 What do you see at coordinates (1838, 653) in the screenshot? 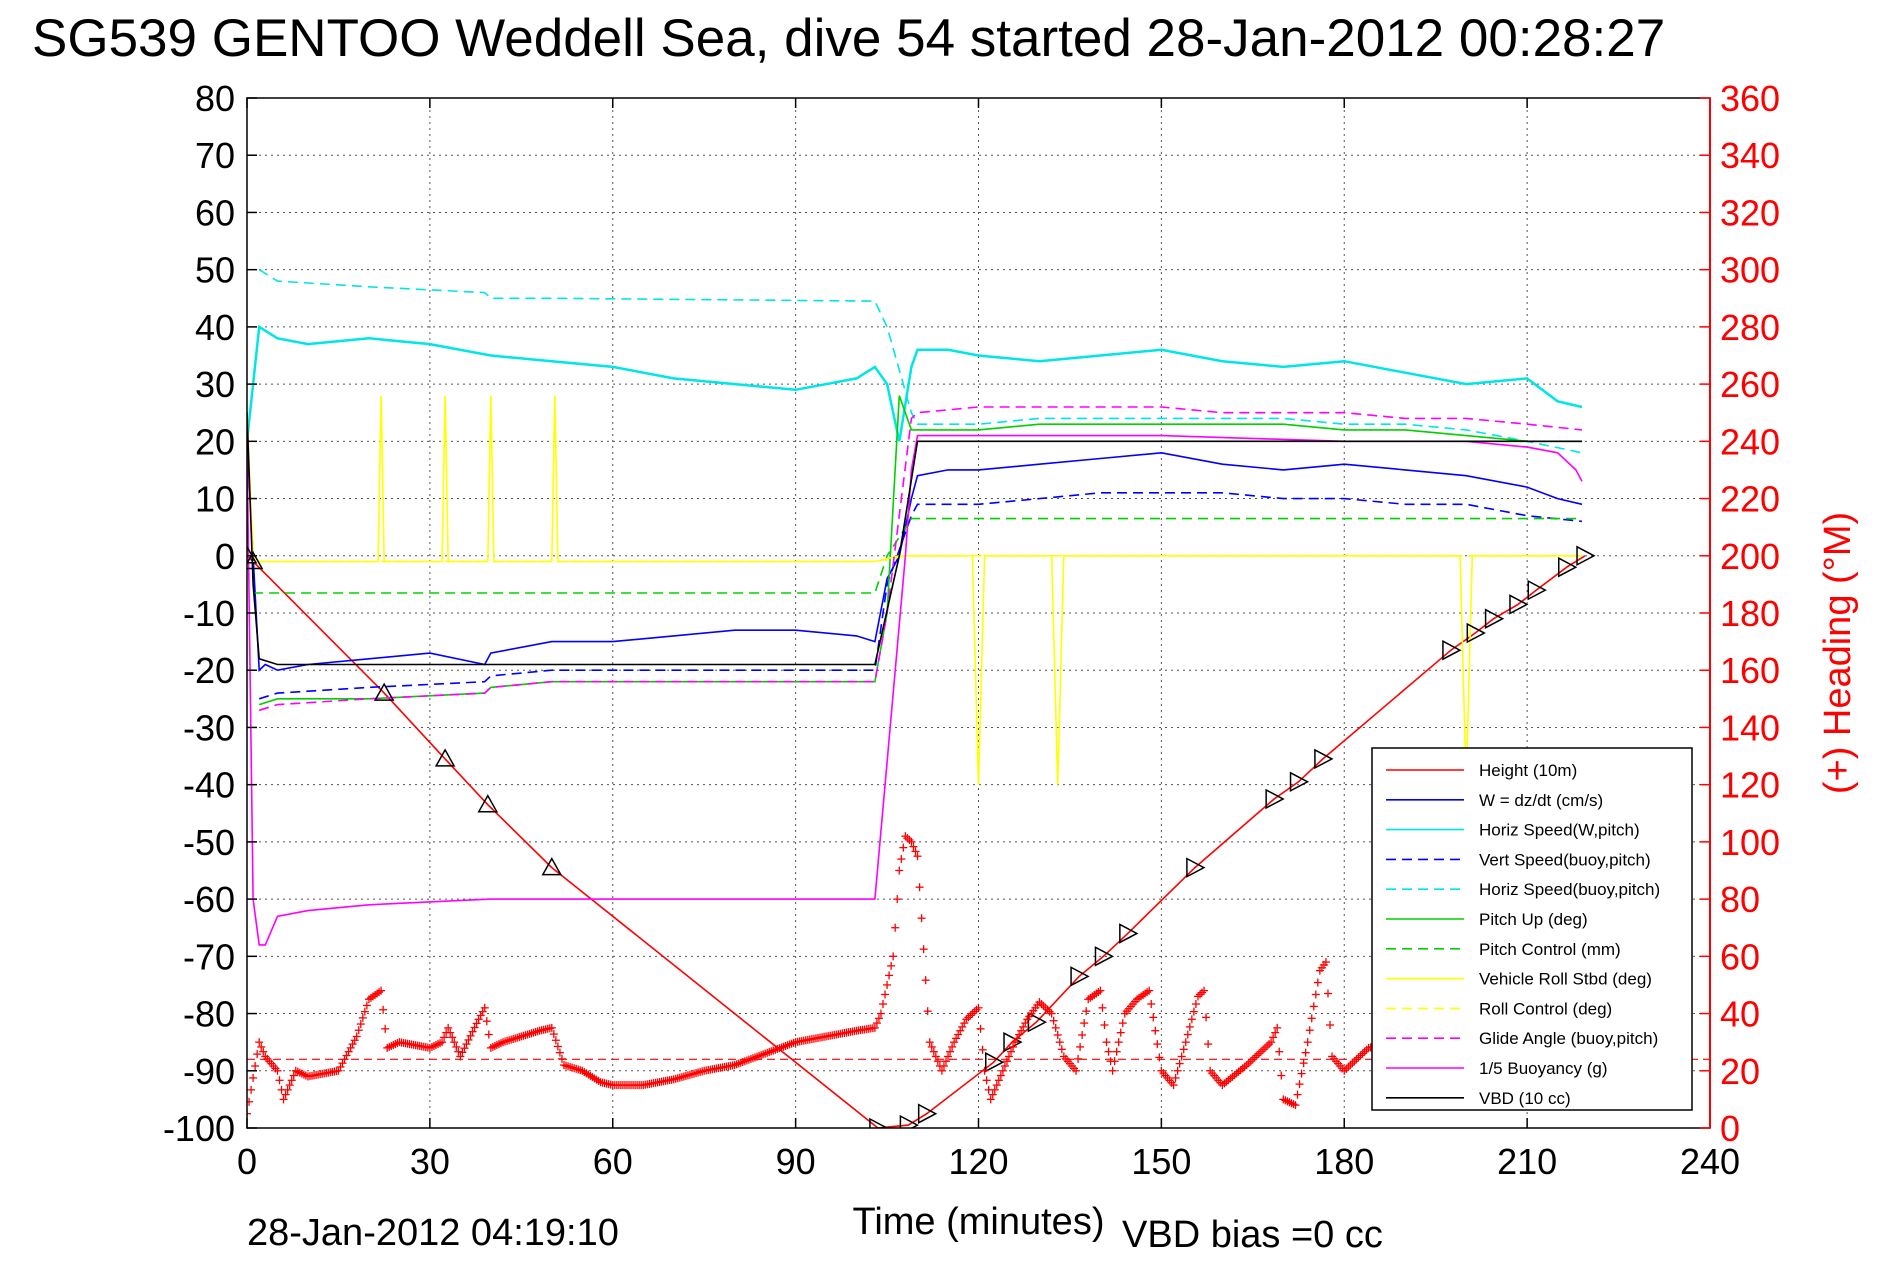
I see `y2-axis-label: (+) Heading (°M)` at bounding box center [1838, 653].